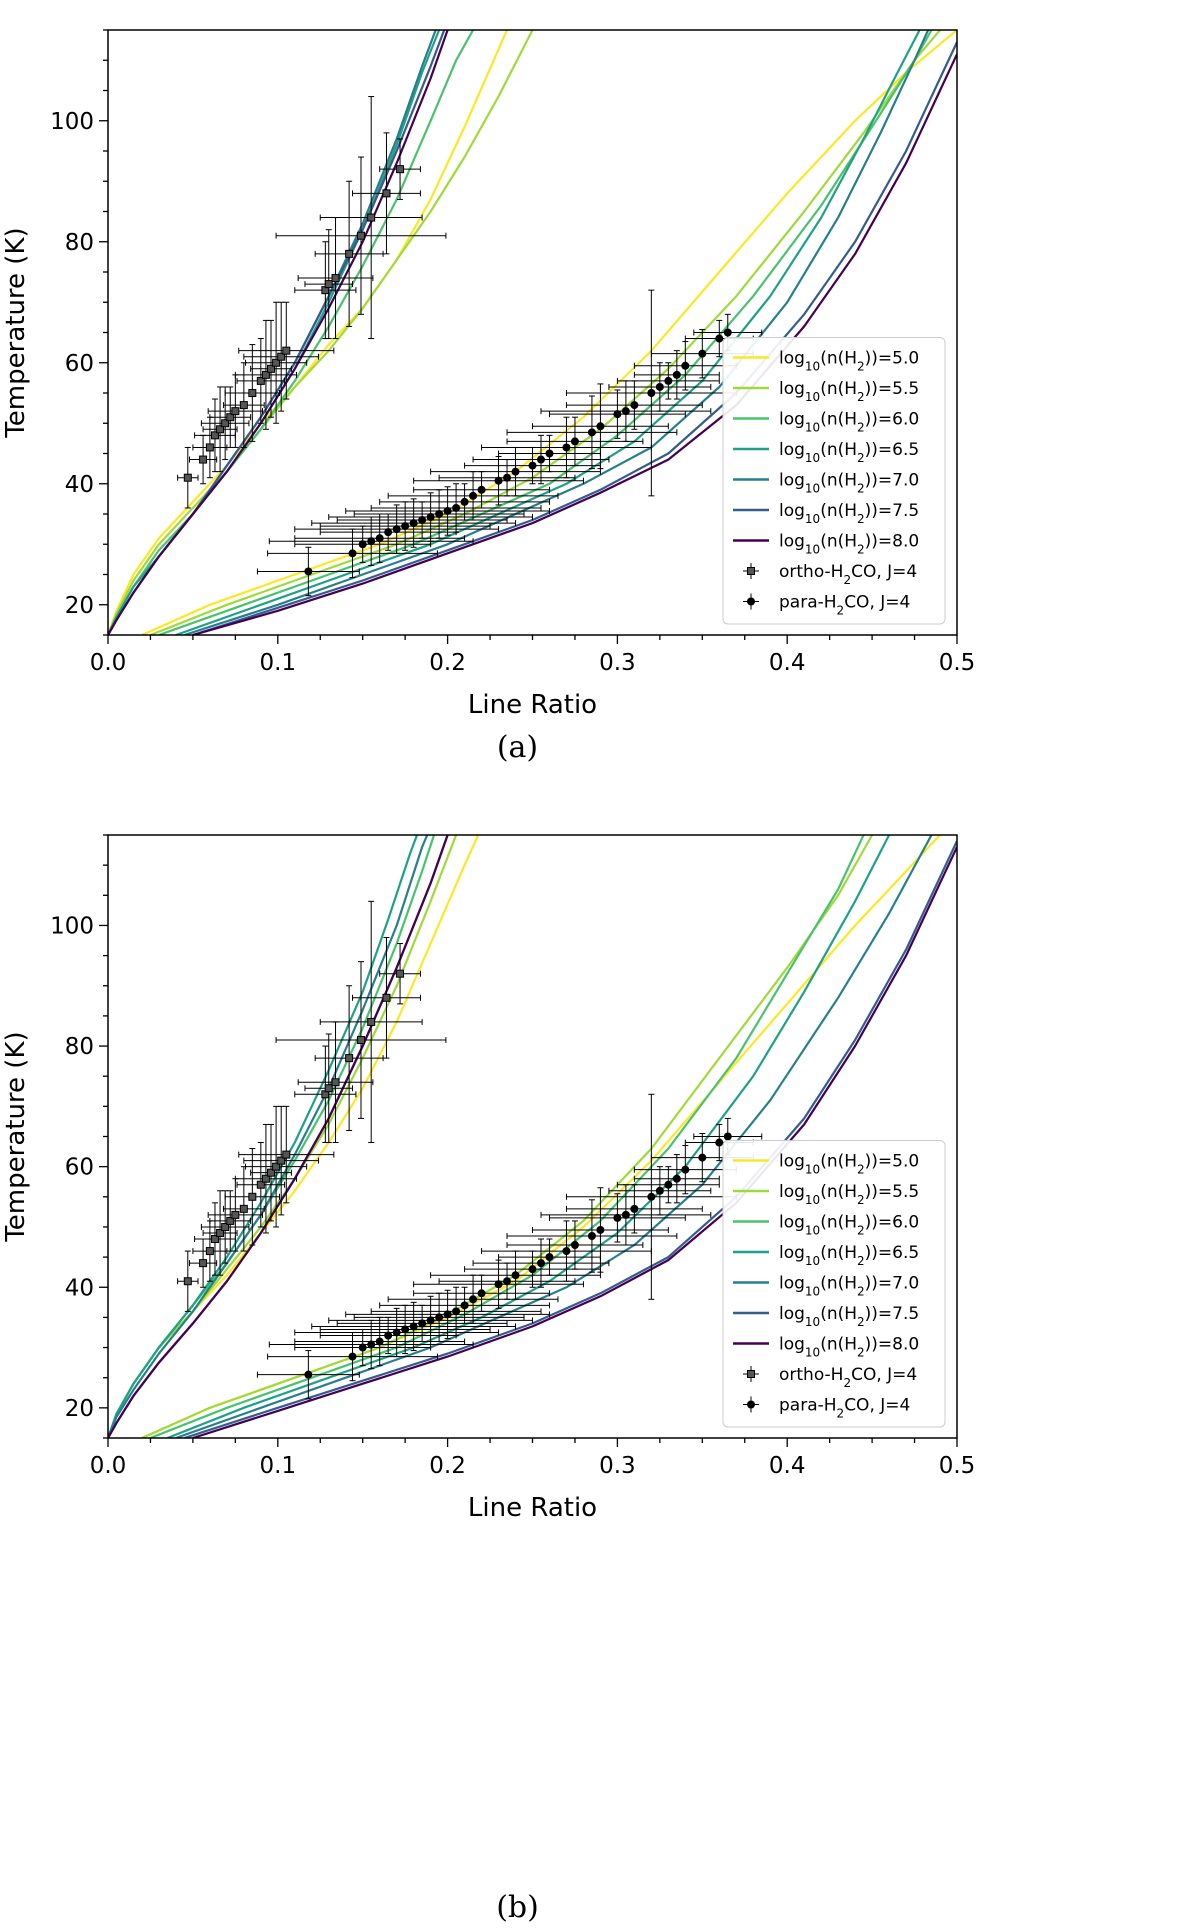 Image resolution: width=1200 pixels, height=1930 pixels. What do you see at coordinates (892, 420) in the screenshot?
I see `text-part: ))=6.0` at bounding box center [892, 420].